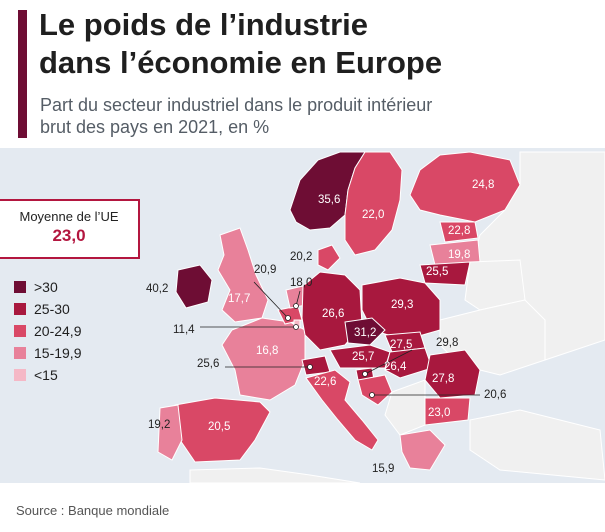  Describe the element at coordinates (375, 390) in the screenshot. I see `country-croatia` at that location.